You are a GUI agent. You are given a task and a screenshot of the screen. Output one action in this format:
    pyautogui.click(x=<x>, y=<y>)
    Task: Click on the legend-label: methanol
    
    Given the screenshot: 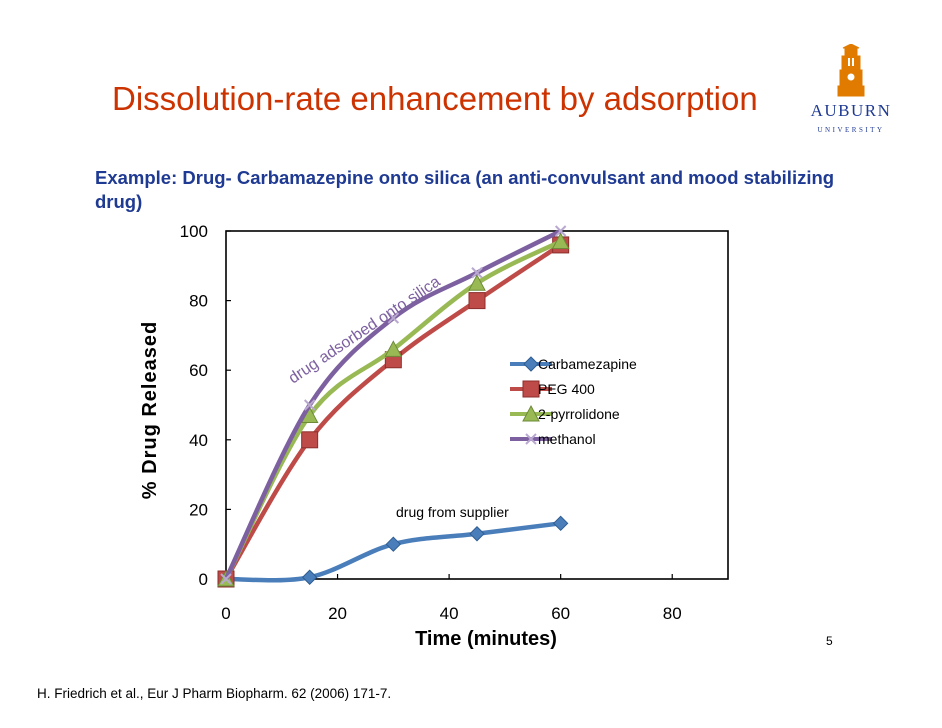 What is the action you would take?
    pyautogui.click(x=567, y=439)
    